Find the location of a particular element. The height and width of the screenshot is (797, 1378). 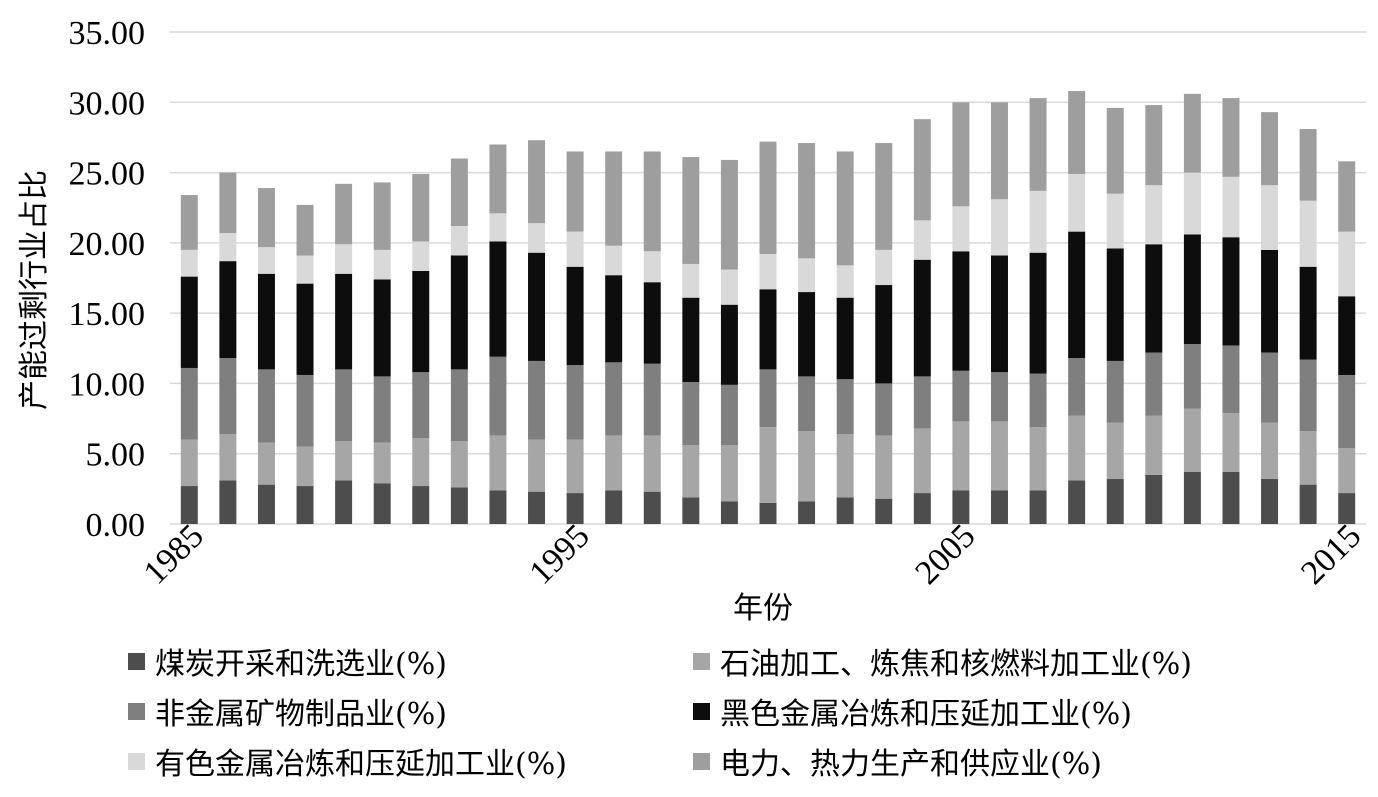

bar-segment-2000-s1 is located at coordinates (768, 465).